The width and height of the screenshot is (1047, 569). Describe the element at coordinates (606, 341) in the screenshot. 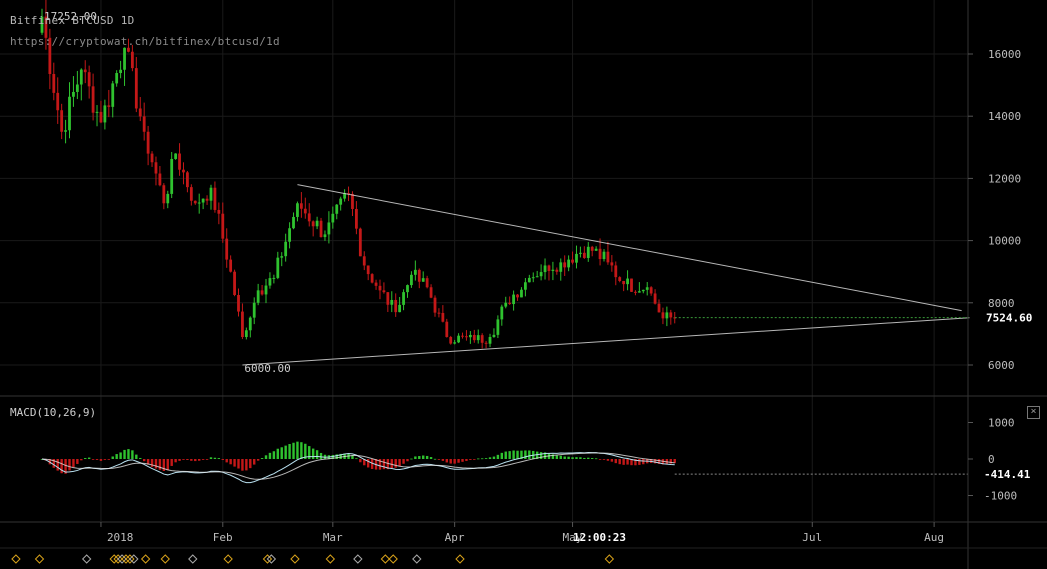

I see `trendline` at that location.